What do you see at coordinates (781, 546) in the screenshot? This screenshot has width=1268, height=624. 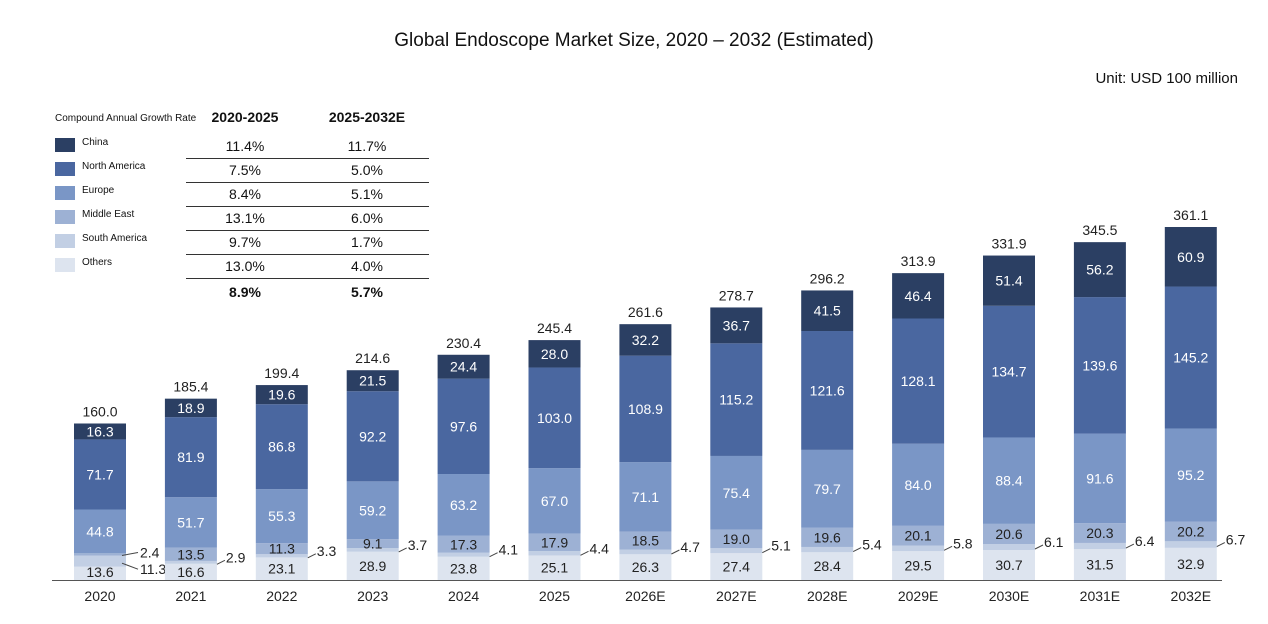 I see `data-label-south-america: 5.1` at bounding box center [781, 546].